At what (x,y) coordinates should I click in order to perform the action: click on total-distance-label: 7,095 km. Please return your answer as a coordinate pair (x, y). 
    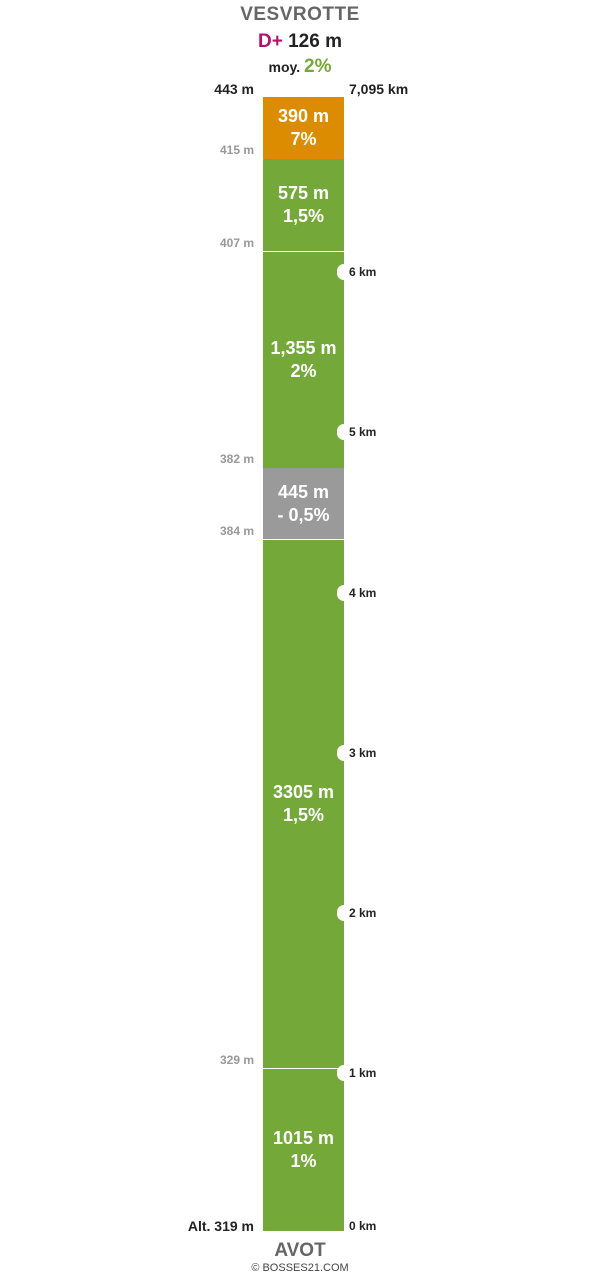
    Looking at the image, I should click on (379, 89).